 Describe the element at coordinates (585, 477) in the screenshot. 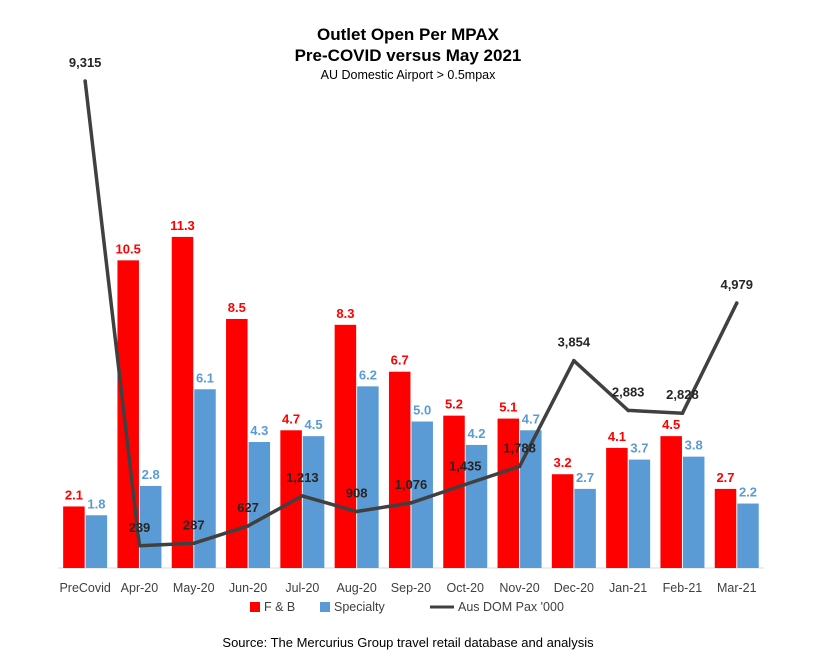

I see `data-label-specialty: 2.7` at that location.